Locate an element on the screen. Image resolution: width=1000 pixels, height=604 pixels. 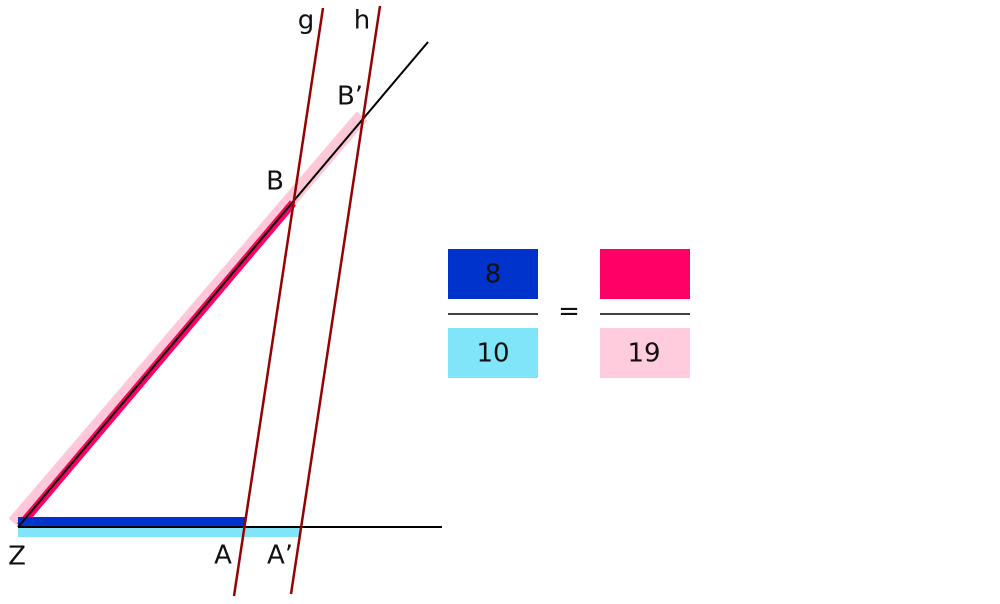
segment-za is located at coordinates (131, 521).